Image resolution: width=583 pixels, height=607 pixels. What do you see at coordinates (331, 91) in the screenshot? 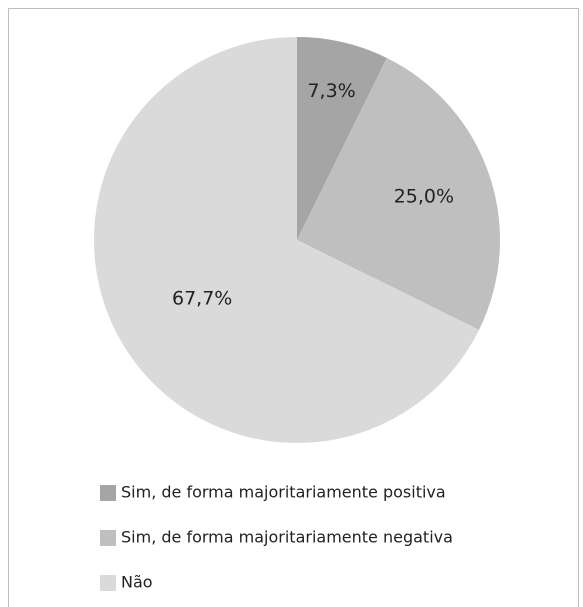
I see `value-label: 7,3%` at bounding box center [331, 91].